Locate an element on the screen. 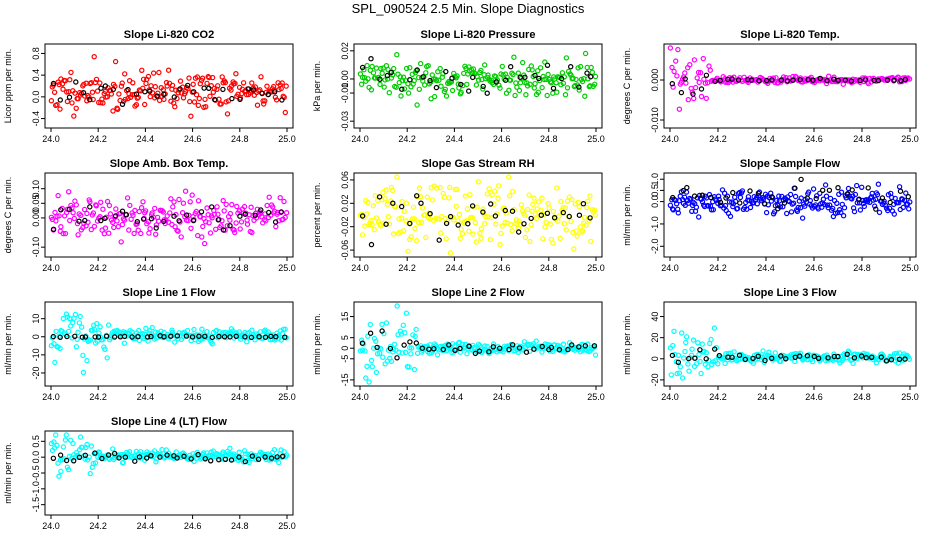 This screenshot has width=936, height=540. plot-frame is located at coordinates (478, 86).